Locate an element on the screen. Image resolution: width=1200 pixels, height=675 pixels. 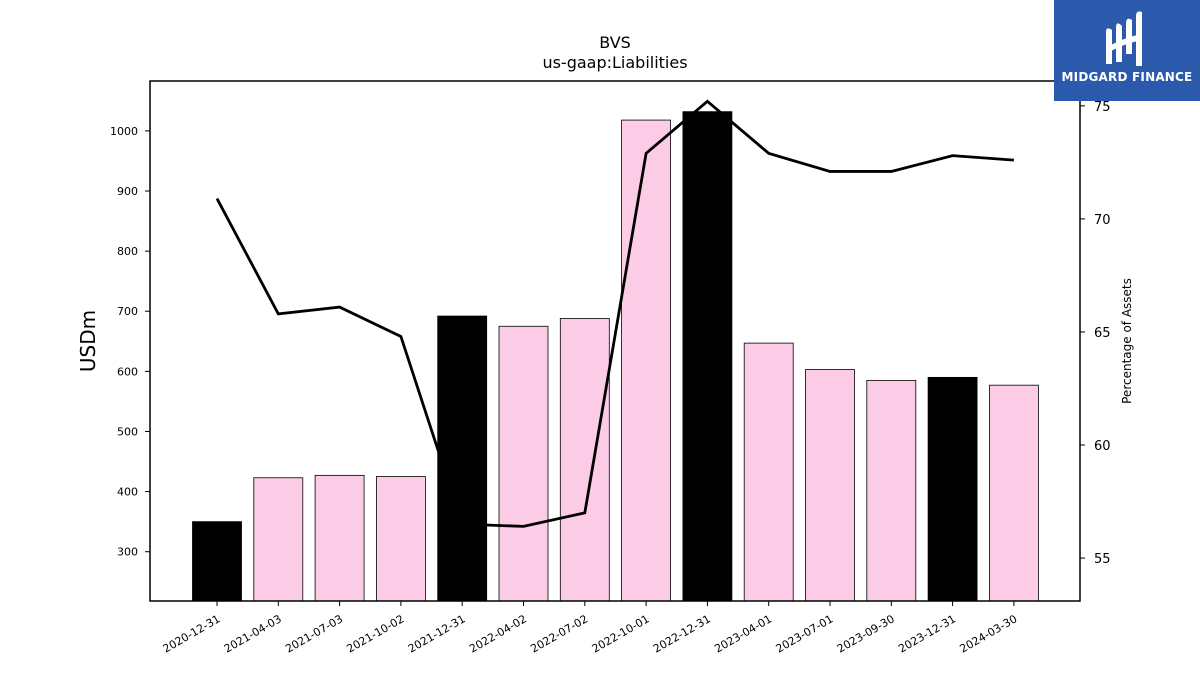
midgard-m-logo-icon is located at coordinates (1124, 38).